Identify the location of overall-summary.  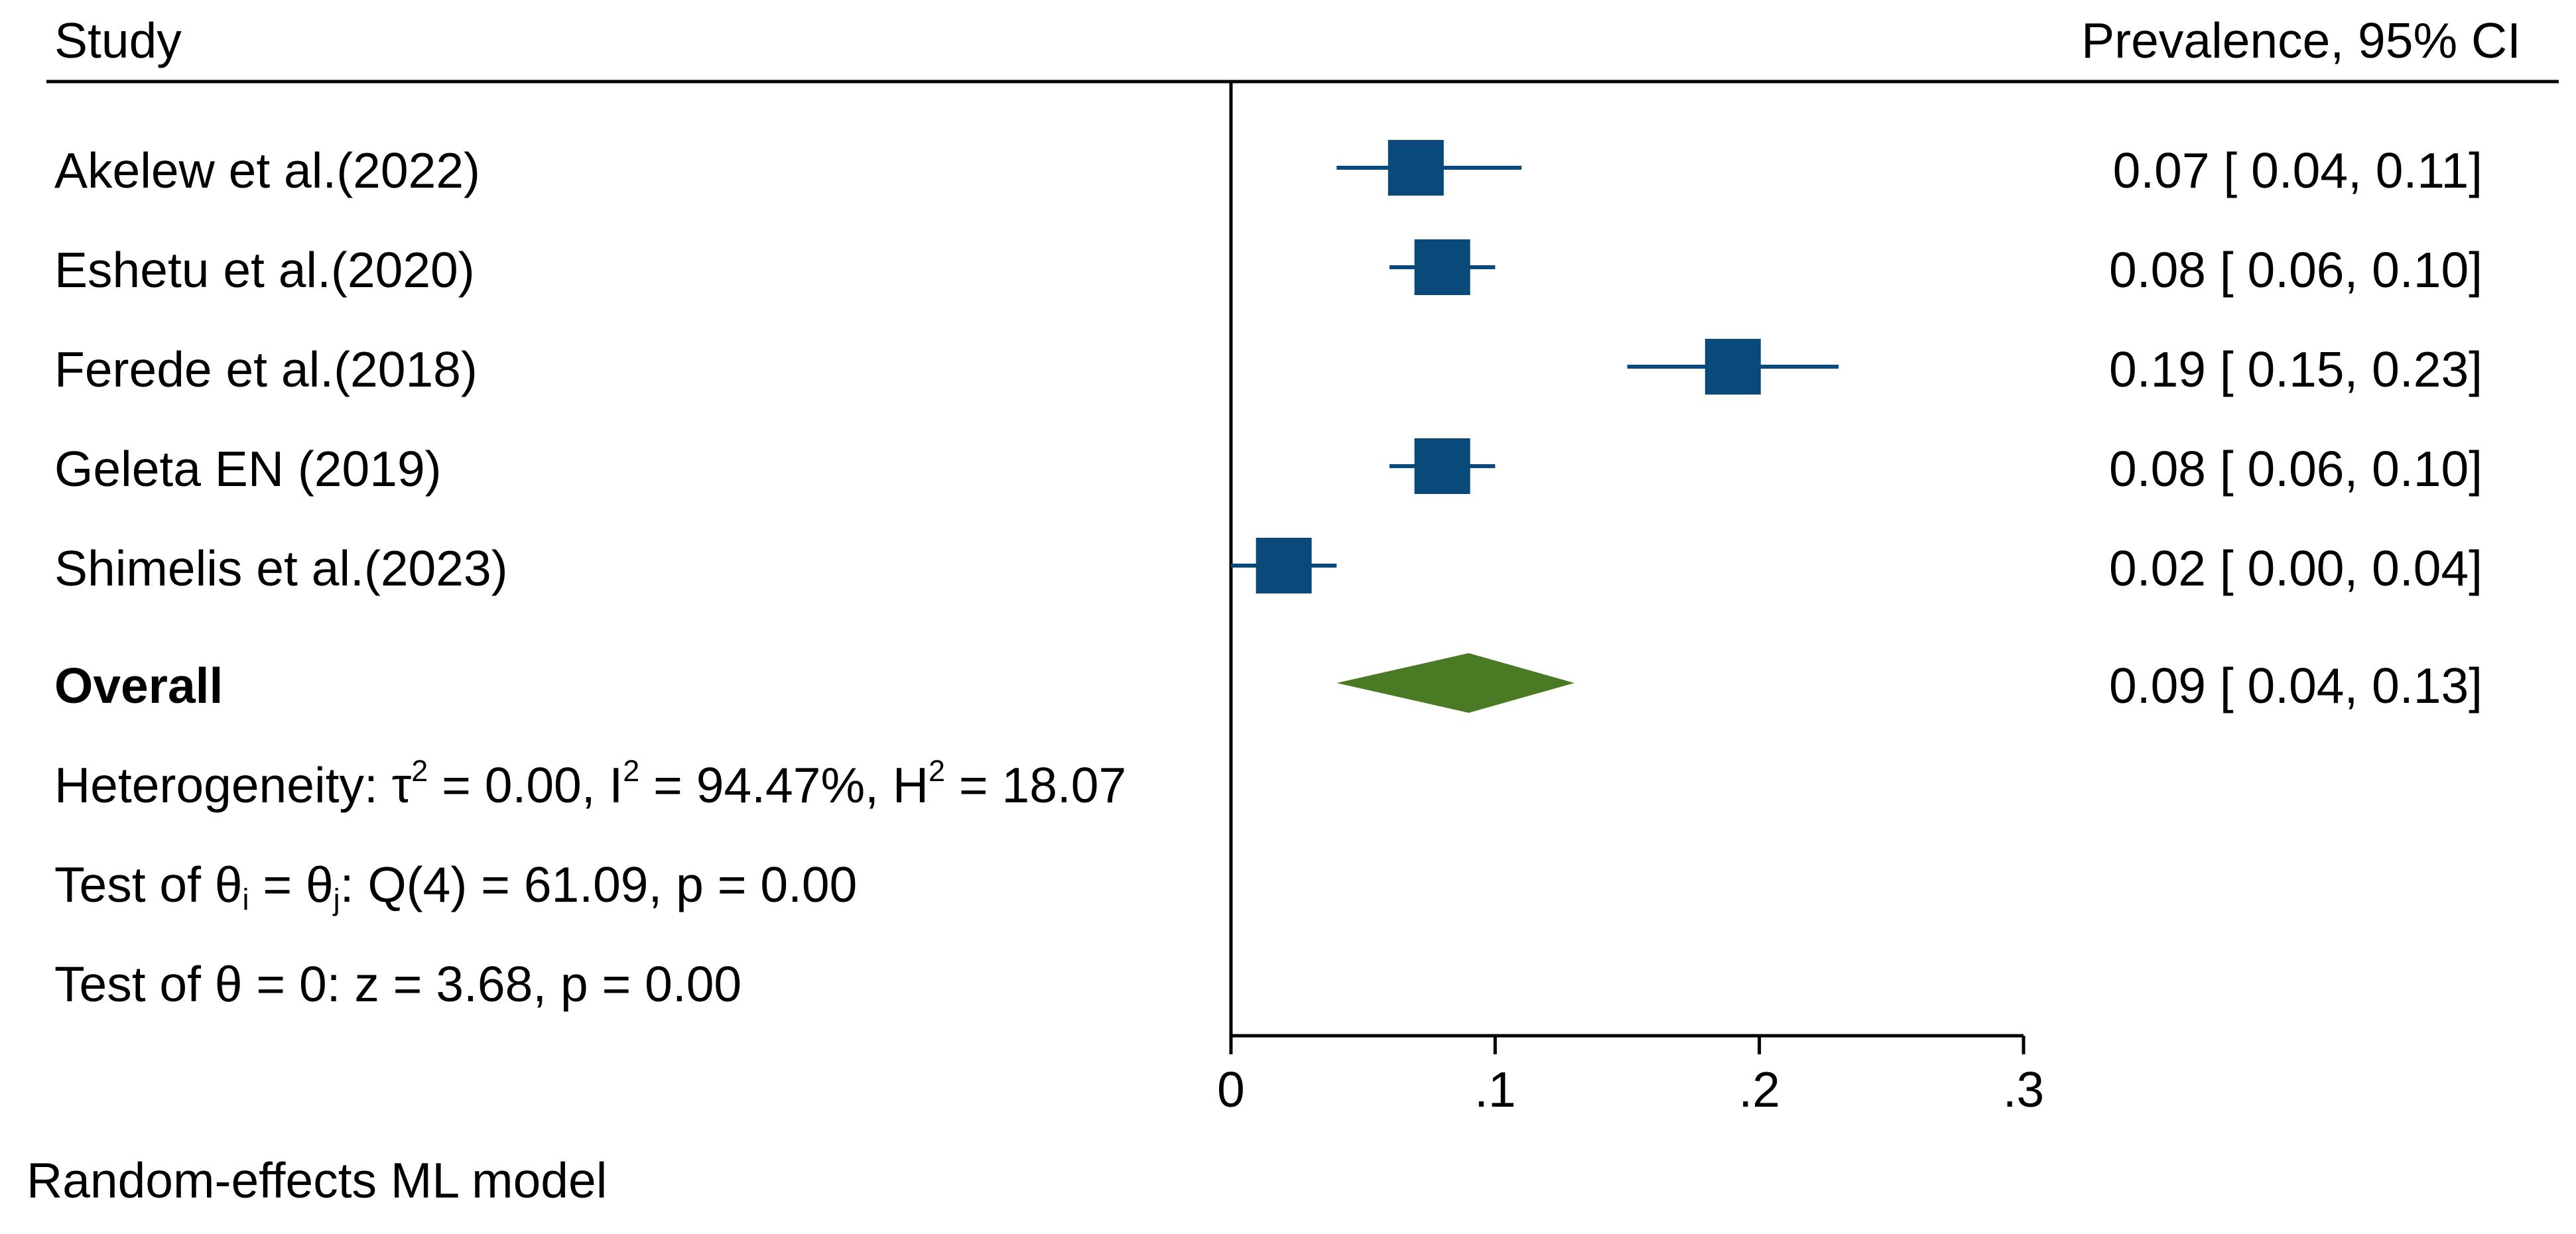
(1456, 683).